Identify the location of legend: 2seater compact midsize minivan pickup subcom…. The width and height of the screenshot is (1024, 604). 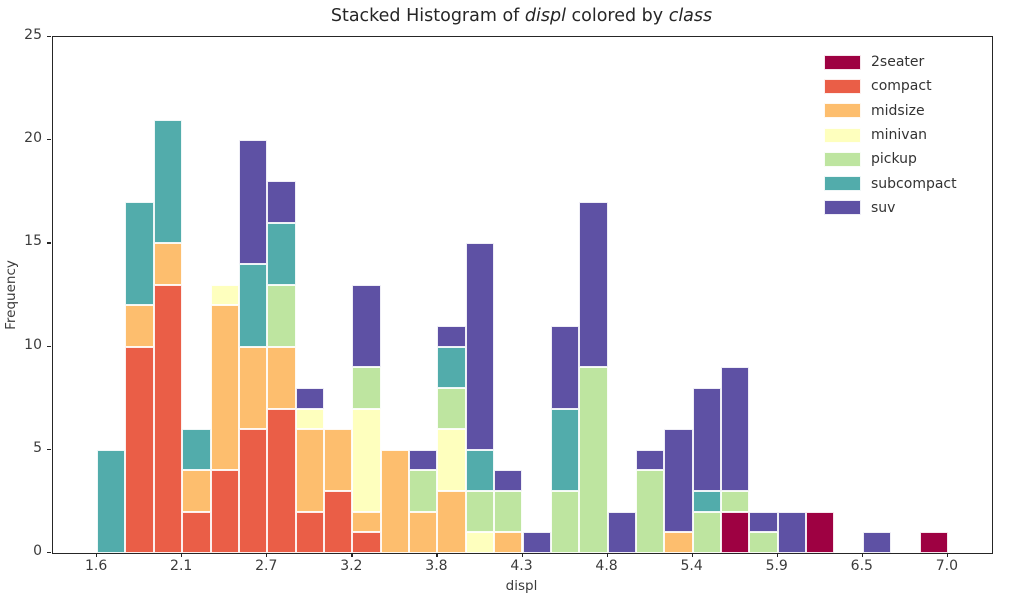
(890, 135).